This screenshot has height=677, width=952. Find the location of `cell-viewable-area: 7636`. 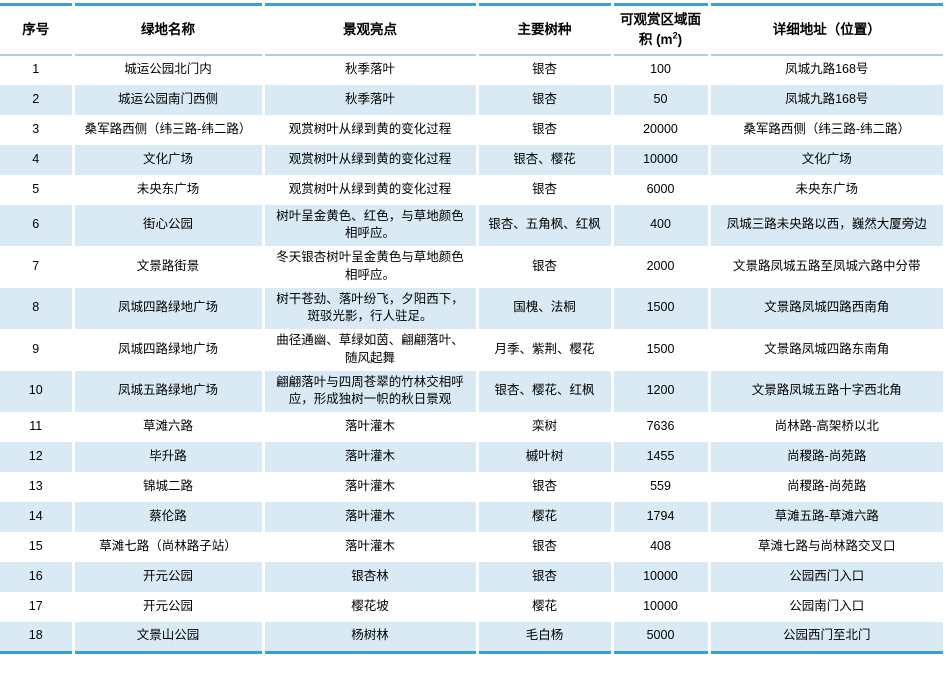

cell-viewable-area: 7636 is located at coordinates (659, 427).